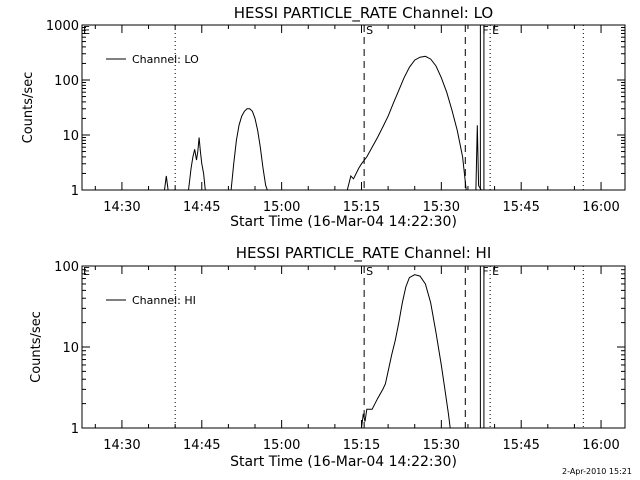  Describe the element at coordinates (597, 471) in the screenshot. I see `footer-timestamp: 2-Apr-2010 15:21` at that location.